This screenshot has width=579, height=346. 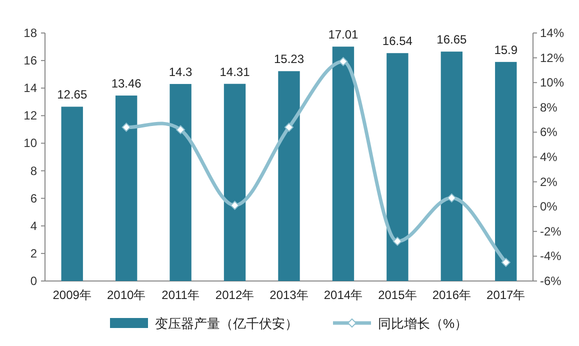 I want to click on y2-tick-label: -6%, so click(x=551, y=281).